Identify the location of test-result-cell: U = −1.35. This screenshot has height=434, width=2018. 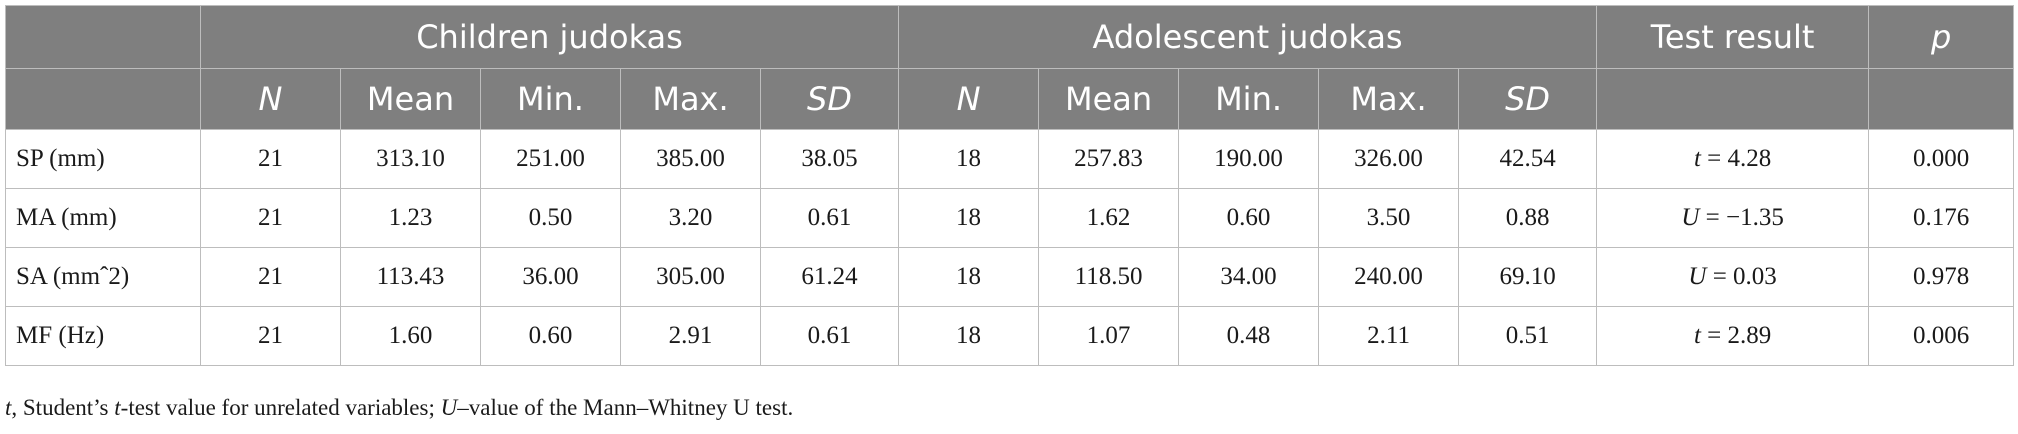
(1733, 218).